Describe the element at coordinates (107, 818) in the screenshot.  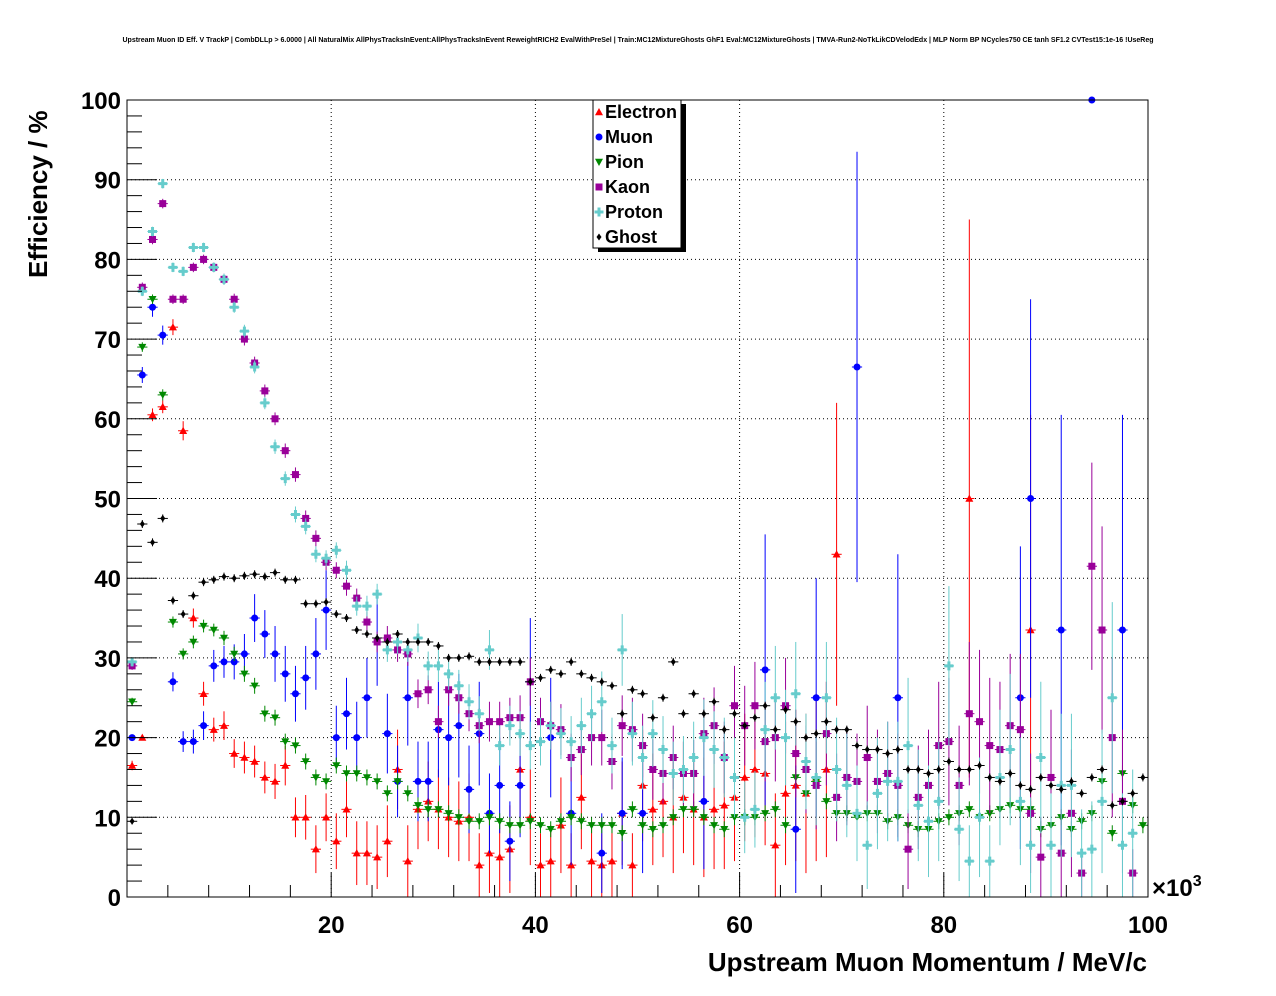
I see `y-tick-label: 10` at that location.